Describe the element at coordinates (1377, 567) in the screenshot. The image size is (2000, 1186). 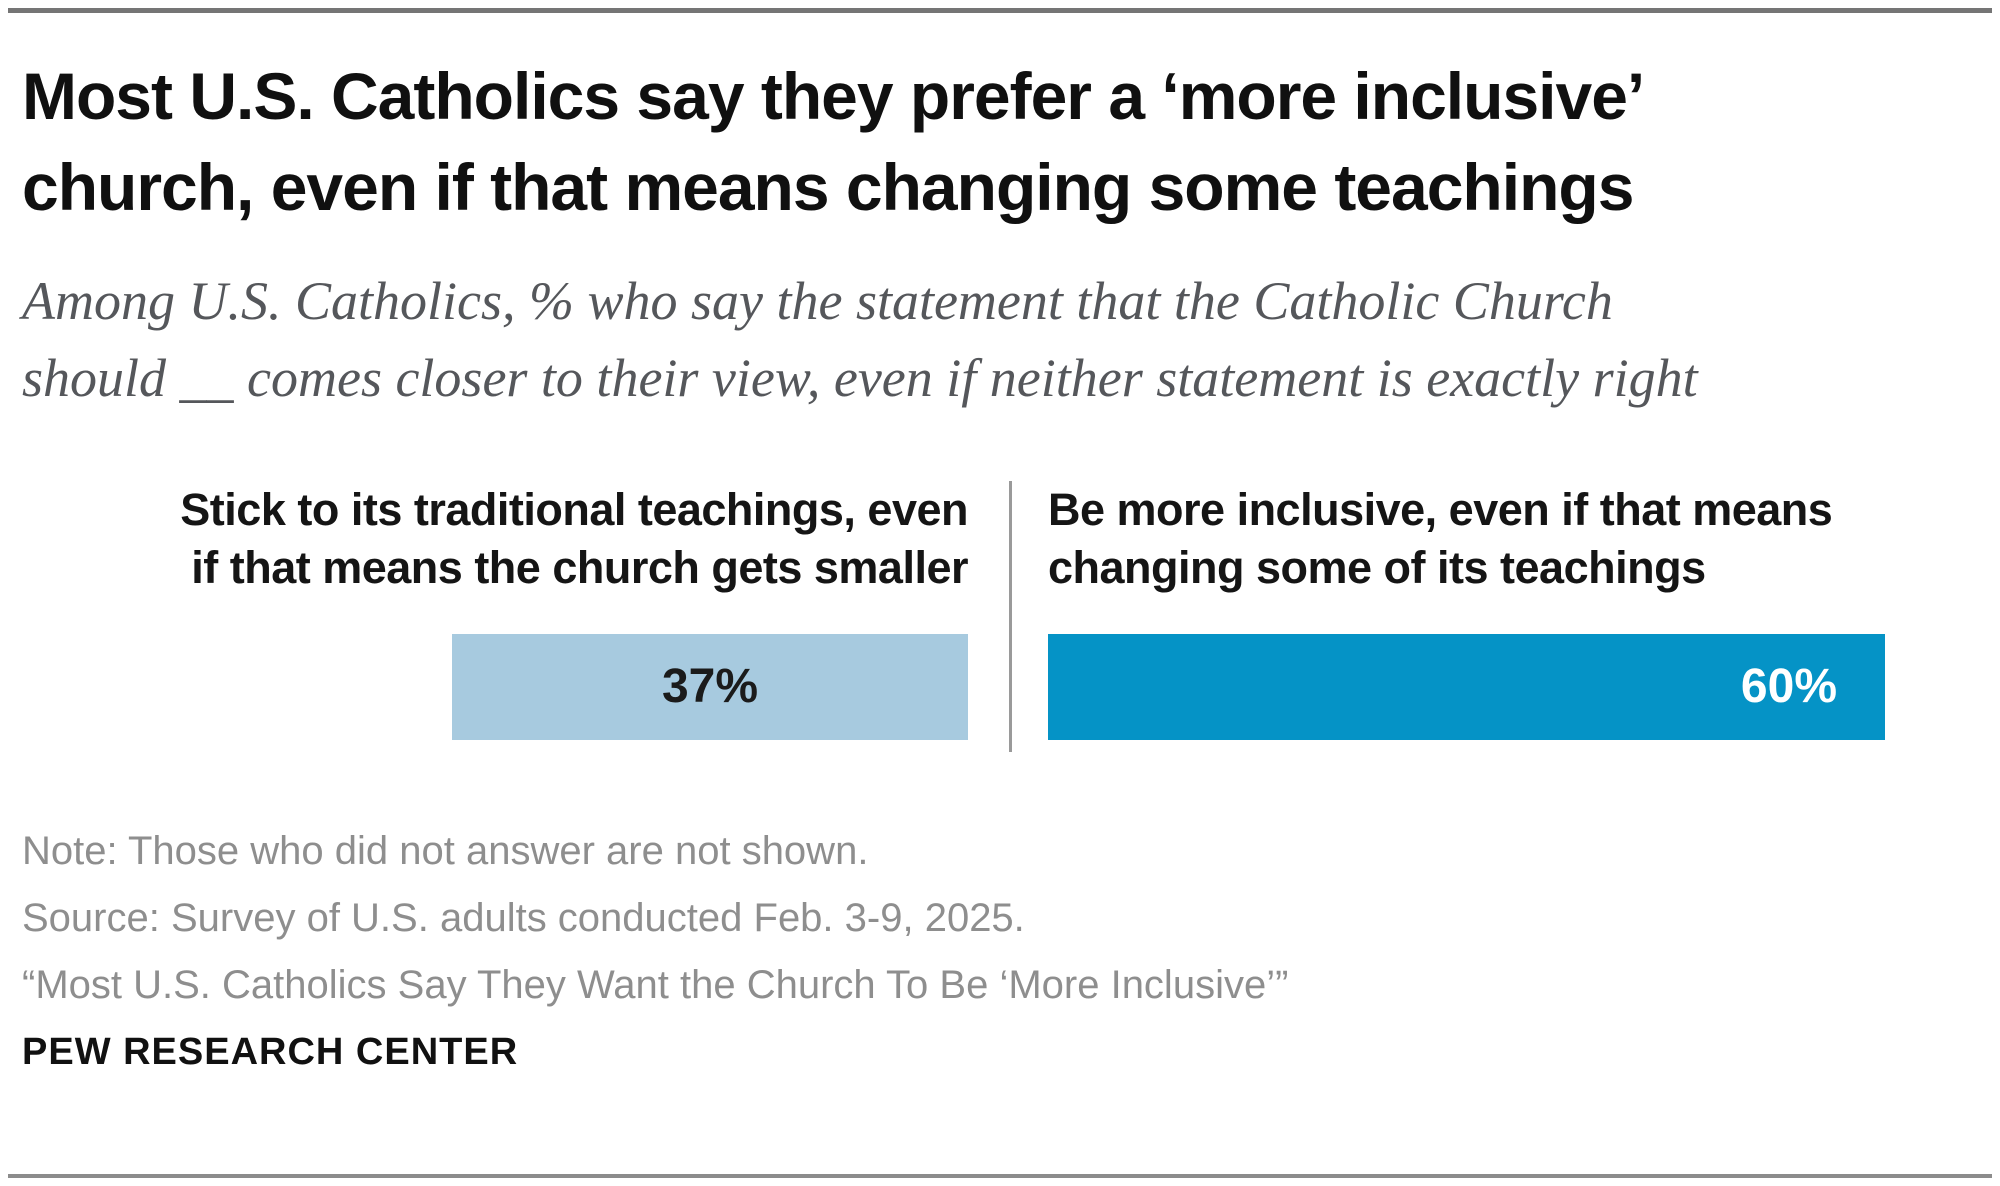
I see `panel-inclusive-header-line-2: changing some of its teachings` at that location.